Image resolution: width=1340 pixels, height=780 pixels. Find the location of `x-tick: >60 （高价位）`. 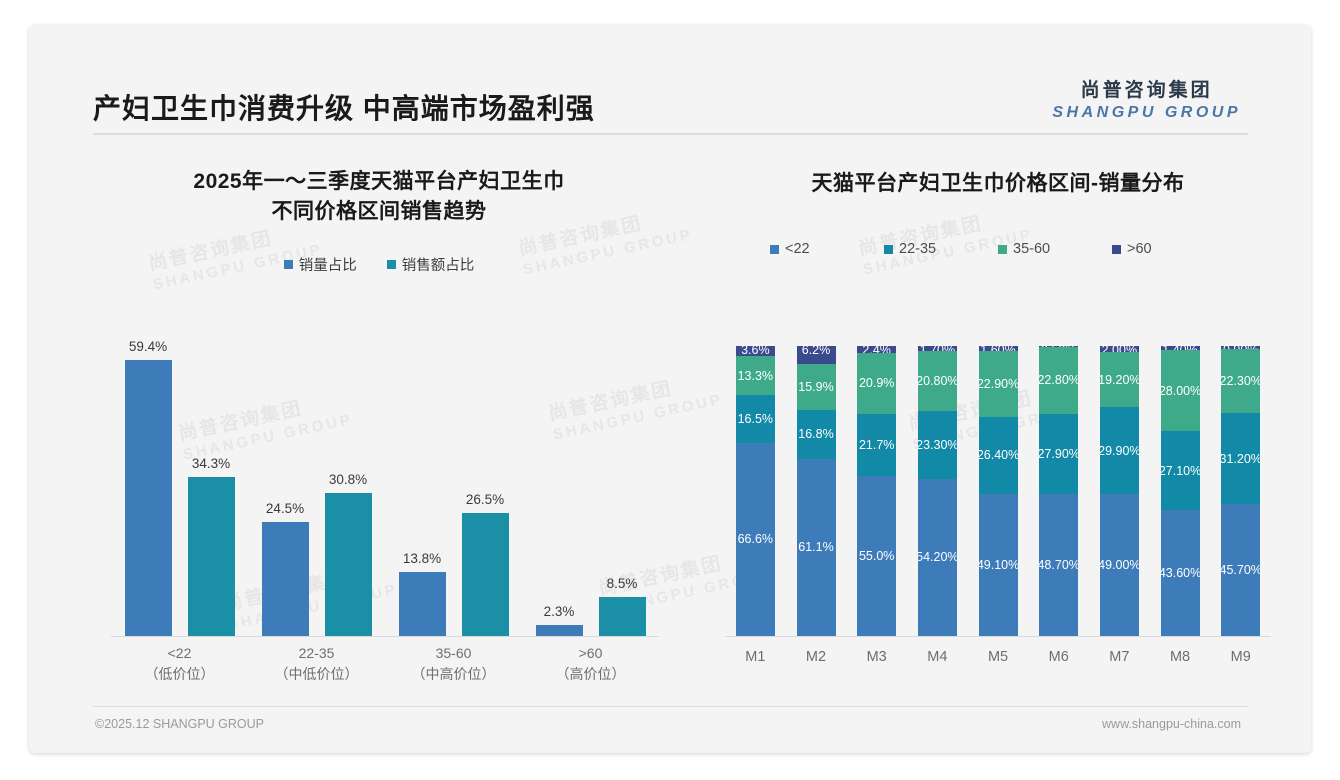

x-tick: >60 （高价位） is located at coordinates (590, 664).